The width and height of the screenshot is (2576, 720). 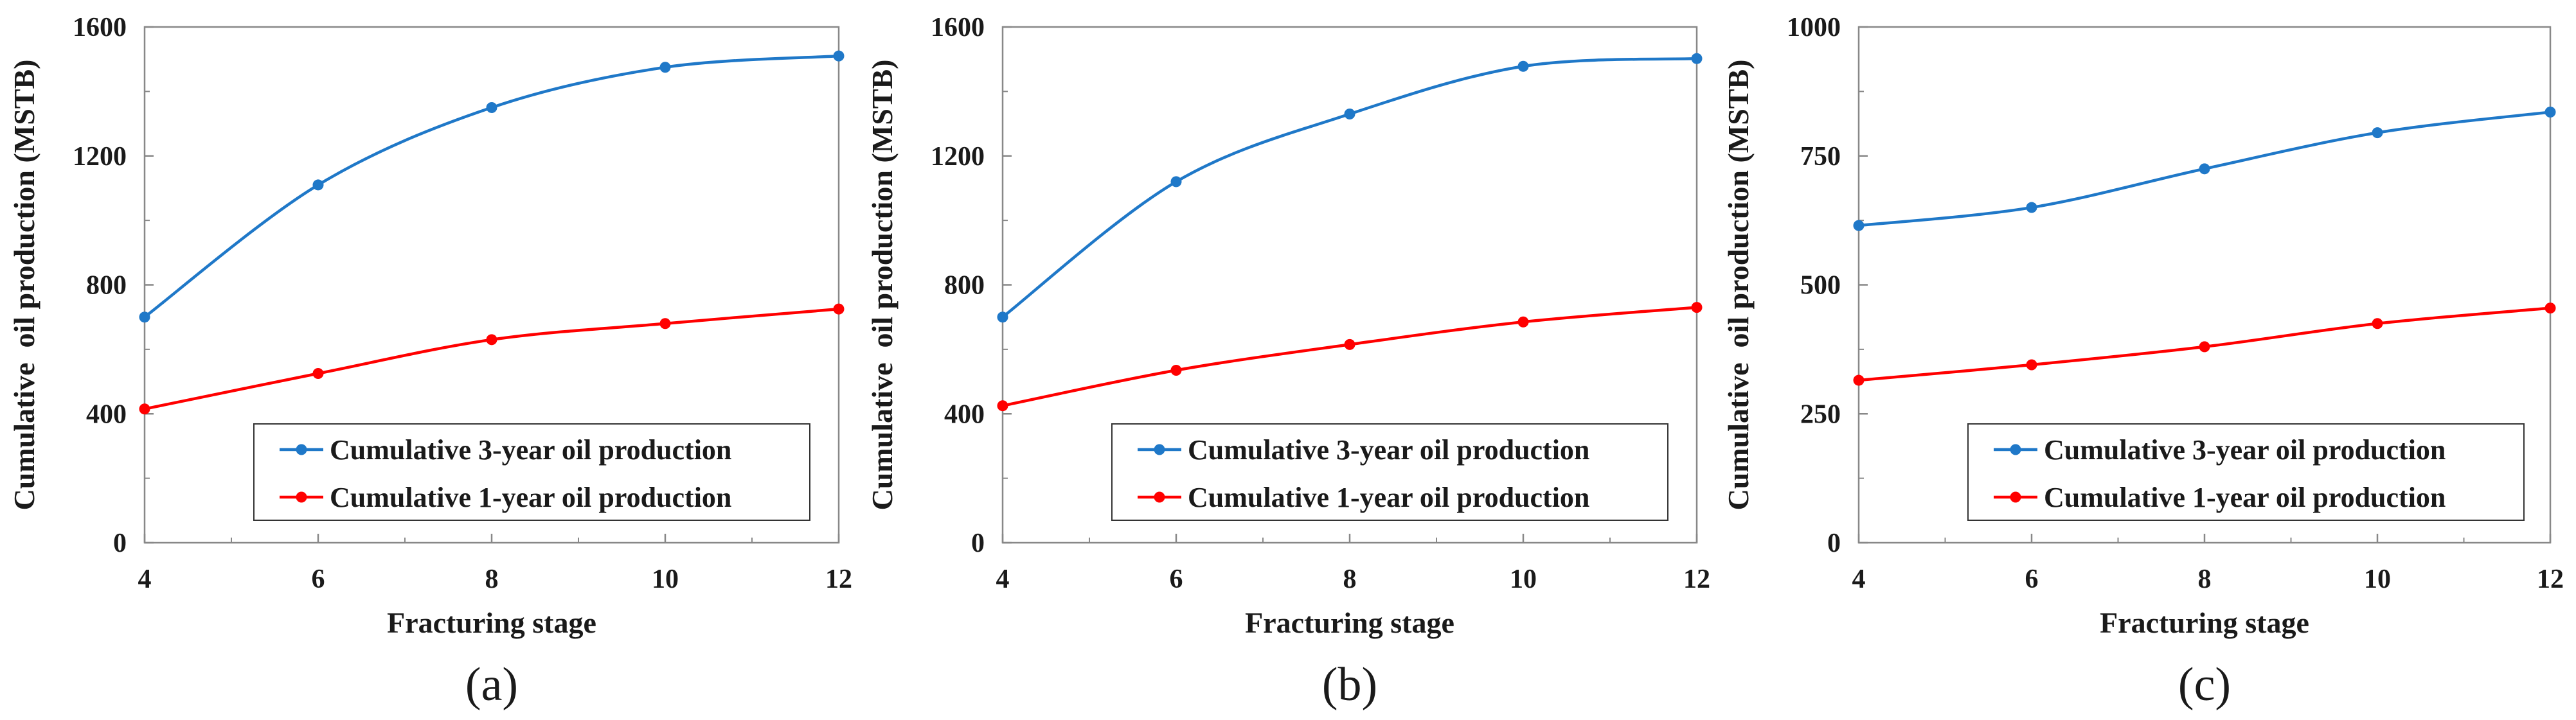 What do you see at coordinates (492, 684) in the screenshot?
I see `panel-caption: (a)` at bounding box center [492, 684].